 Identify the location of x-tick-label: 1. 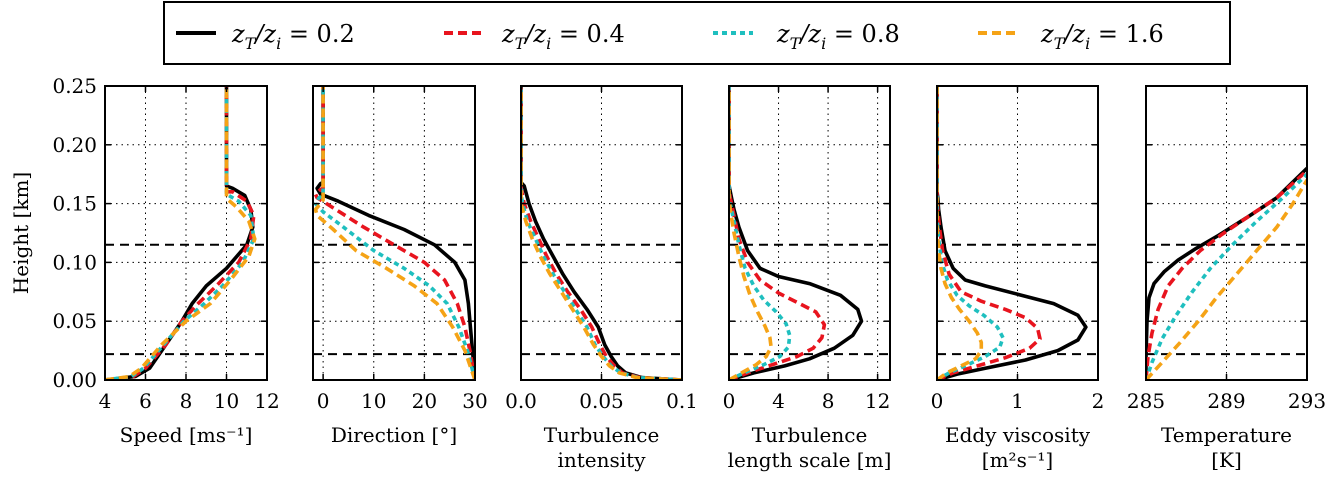
(1017, 401).